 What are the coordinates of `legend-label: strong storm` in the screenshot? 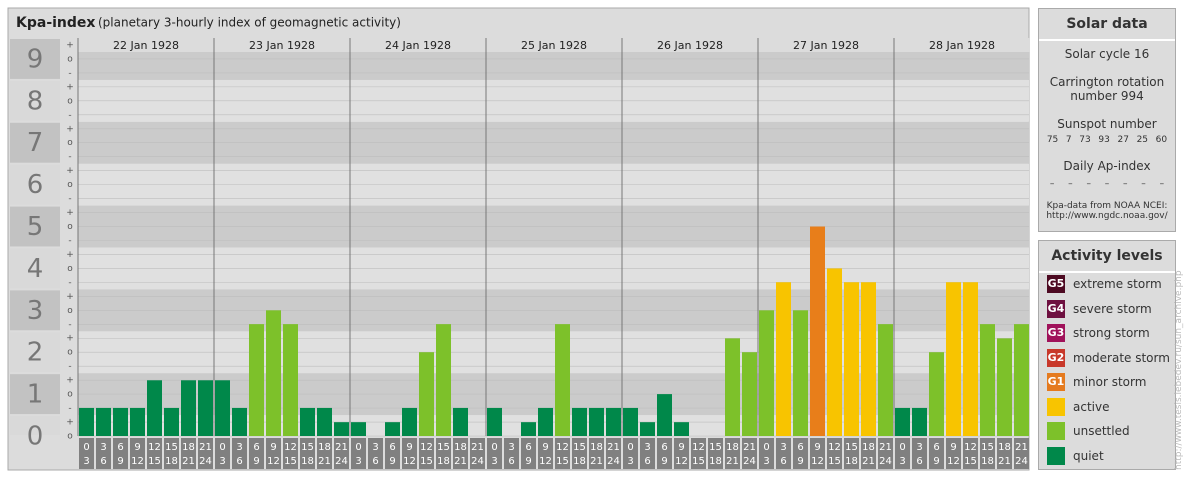 It's located at (1111, 333).